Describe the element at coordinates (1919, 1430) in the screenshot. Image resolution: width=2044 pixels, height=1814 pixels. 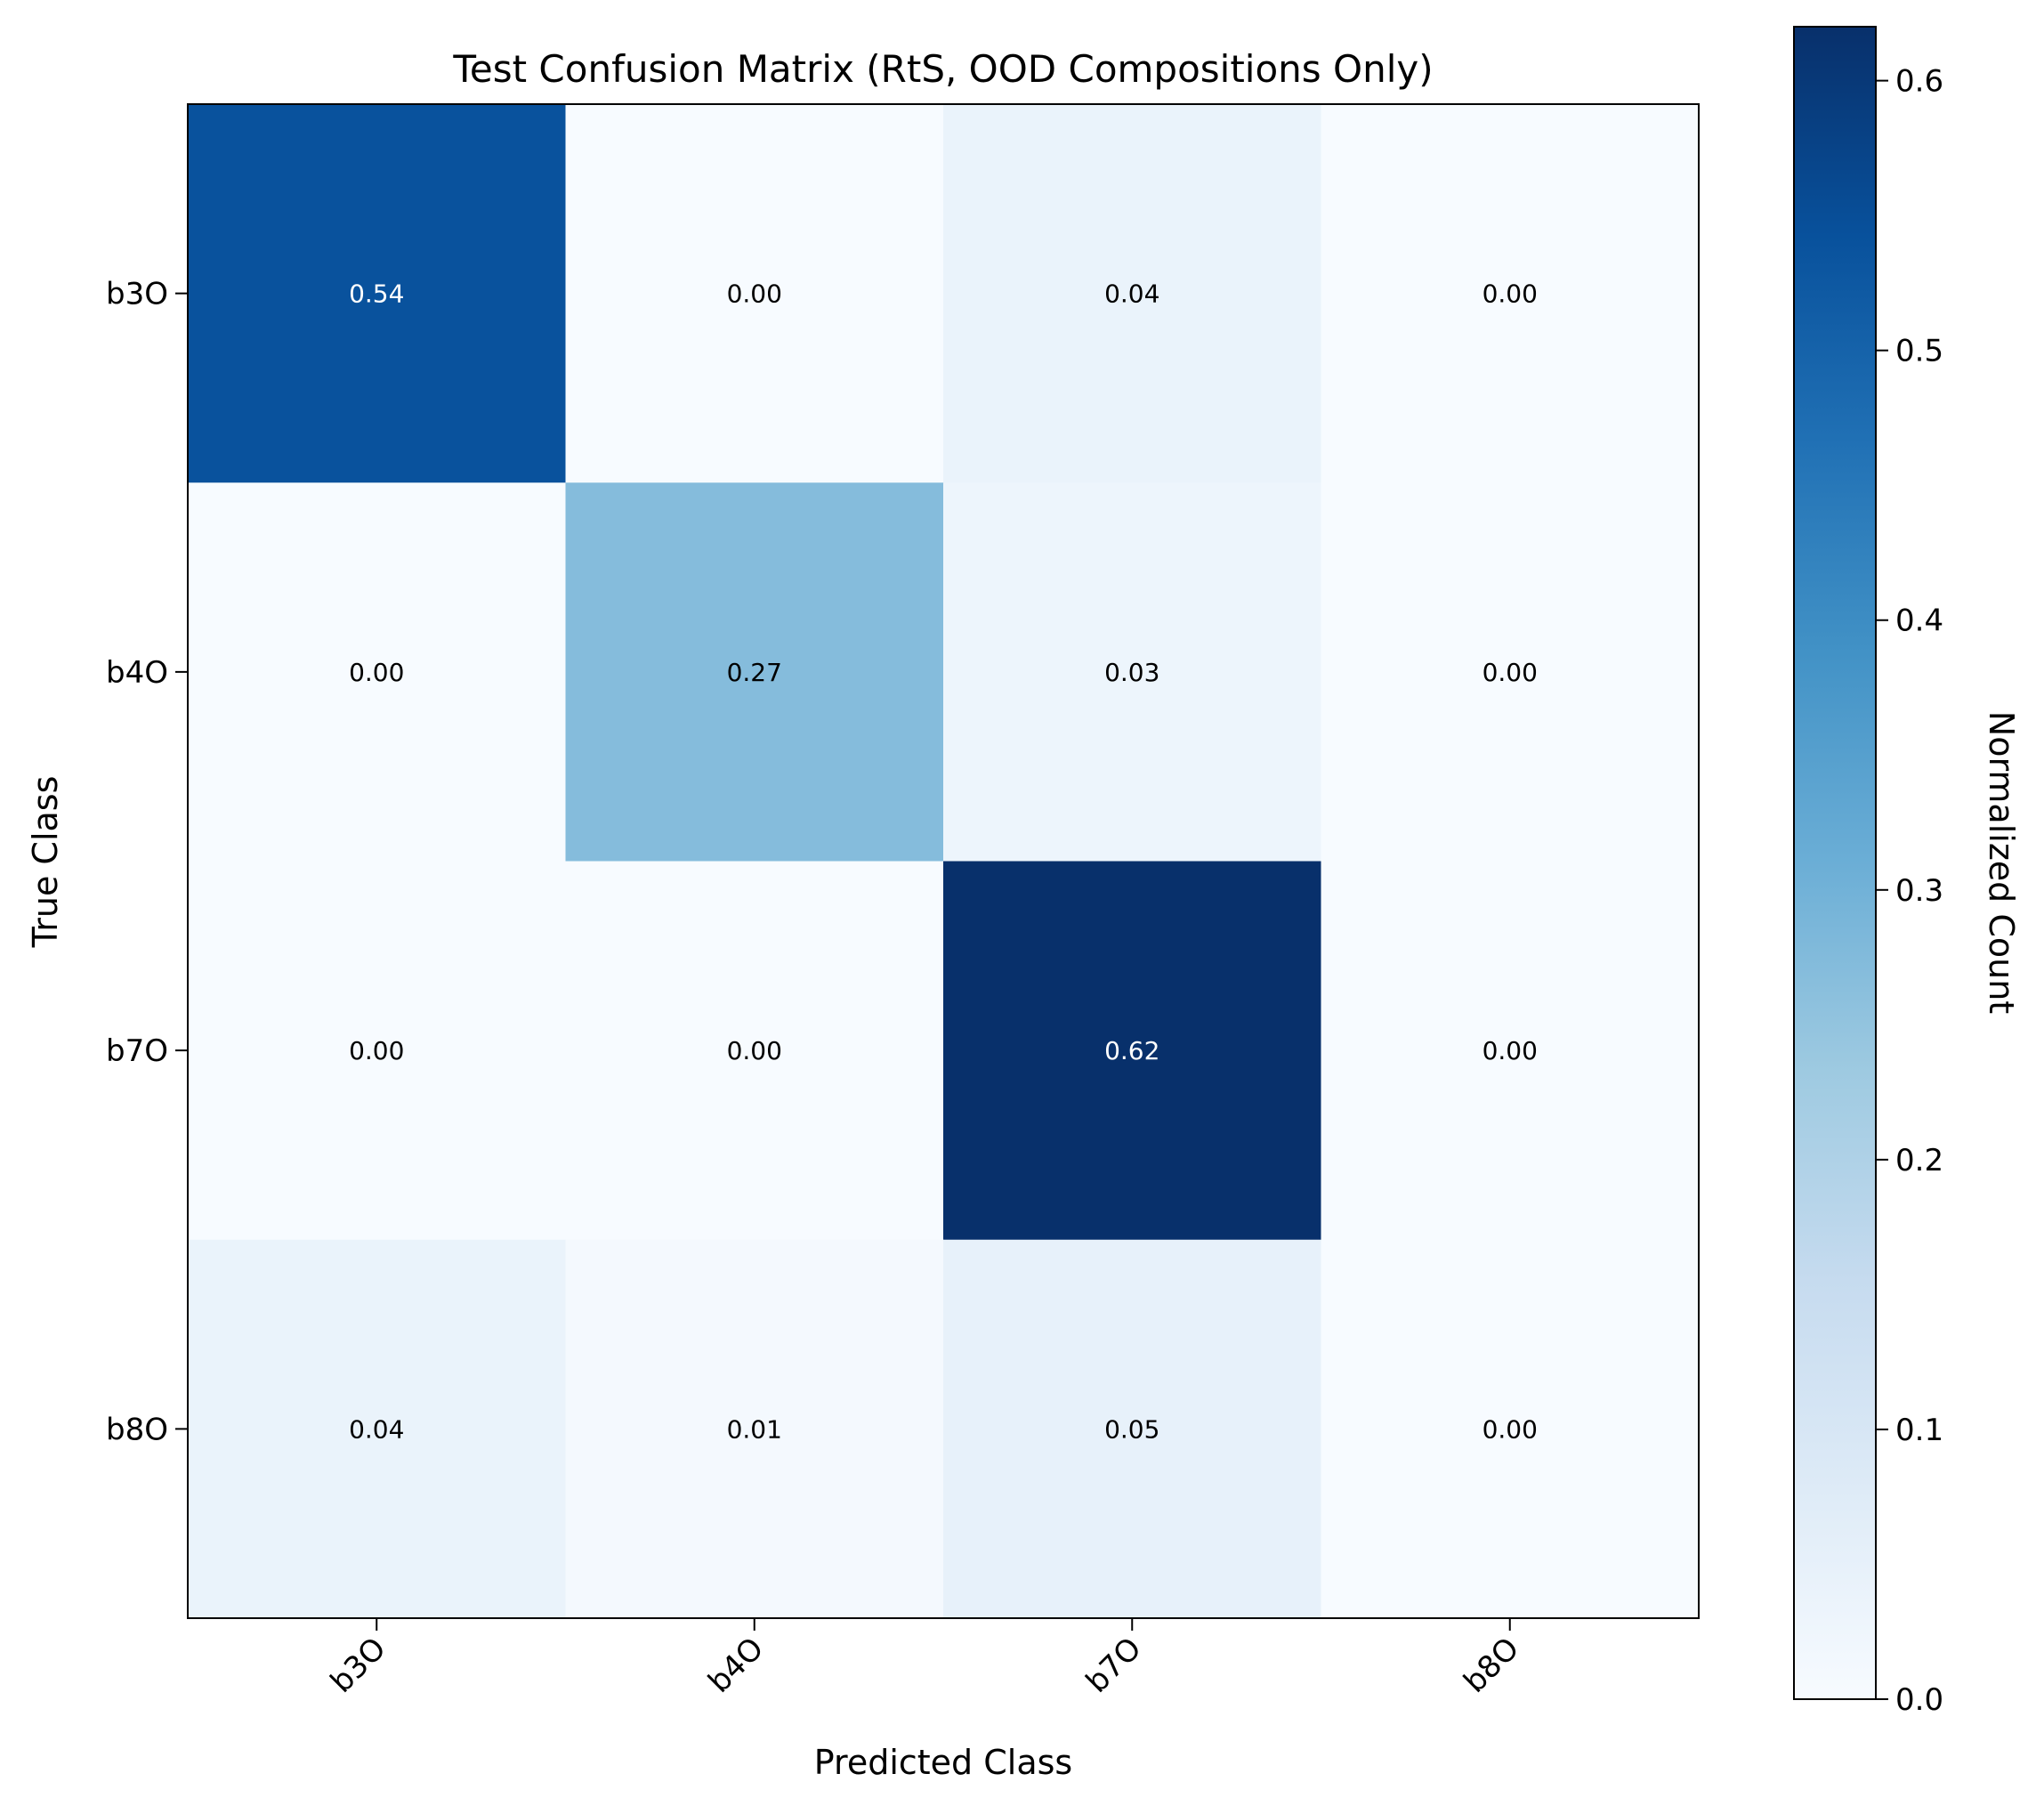
I see `colorbar-tick-label: 0.1` at that location.